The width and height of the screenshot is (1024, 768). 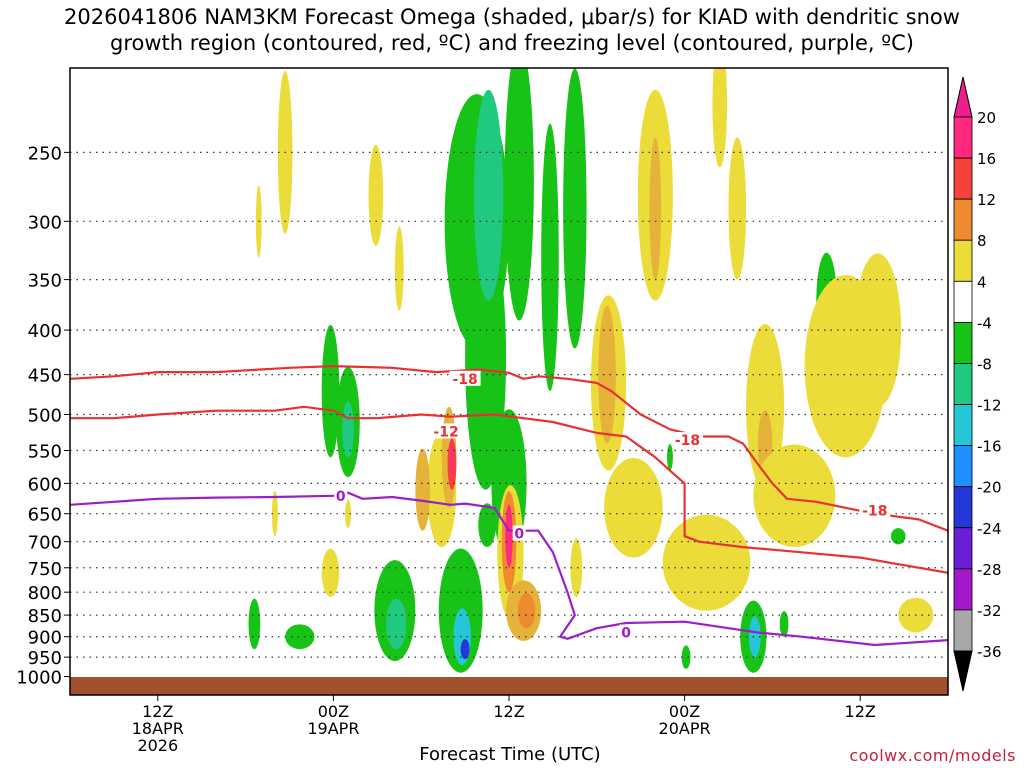 What do you see at coordinates (45, 593) in the screenshot?
I see `y-tick-label-800: 800` at bounding box center [45, 593].